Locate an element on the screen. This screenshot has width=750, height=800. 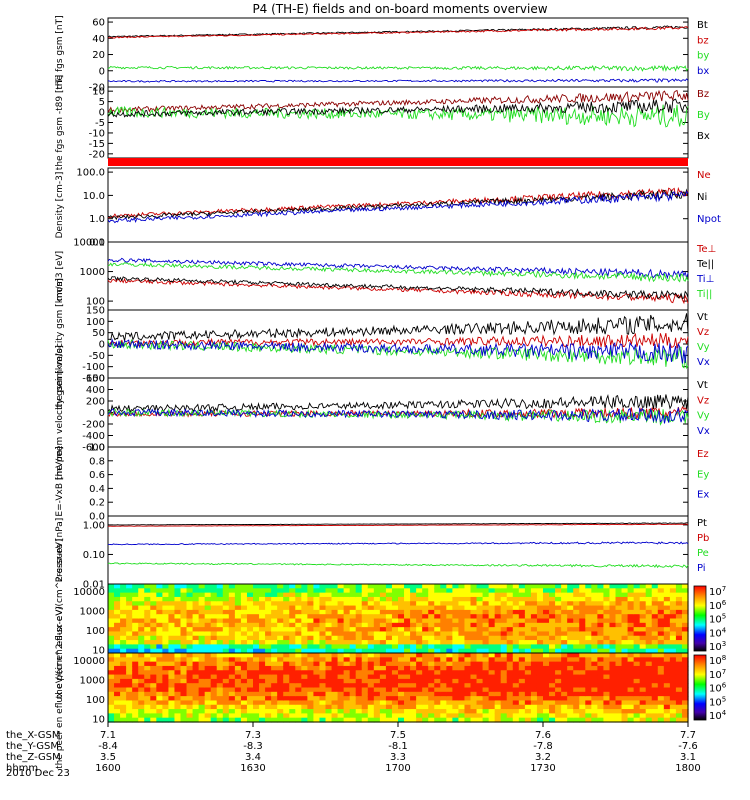
series-te-line is located at coordinates (398, 288).